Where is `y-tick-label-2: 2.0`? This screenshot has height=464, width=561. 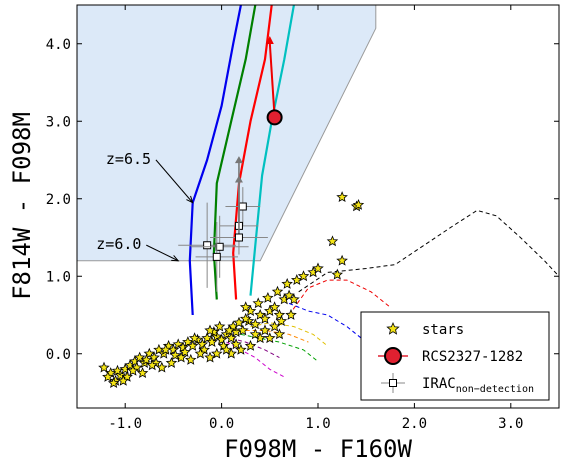 y-tick-label-2: 2.0 is located at coordinates (58, 200).